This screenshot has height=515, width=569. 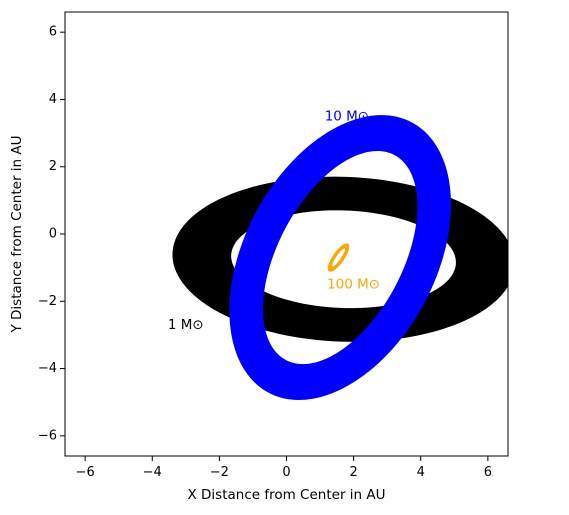 I want to click on x-tick-label: 2, so click(x=353, y=472).